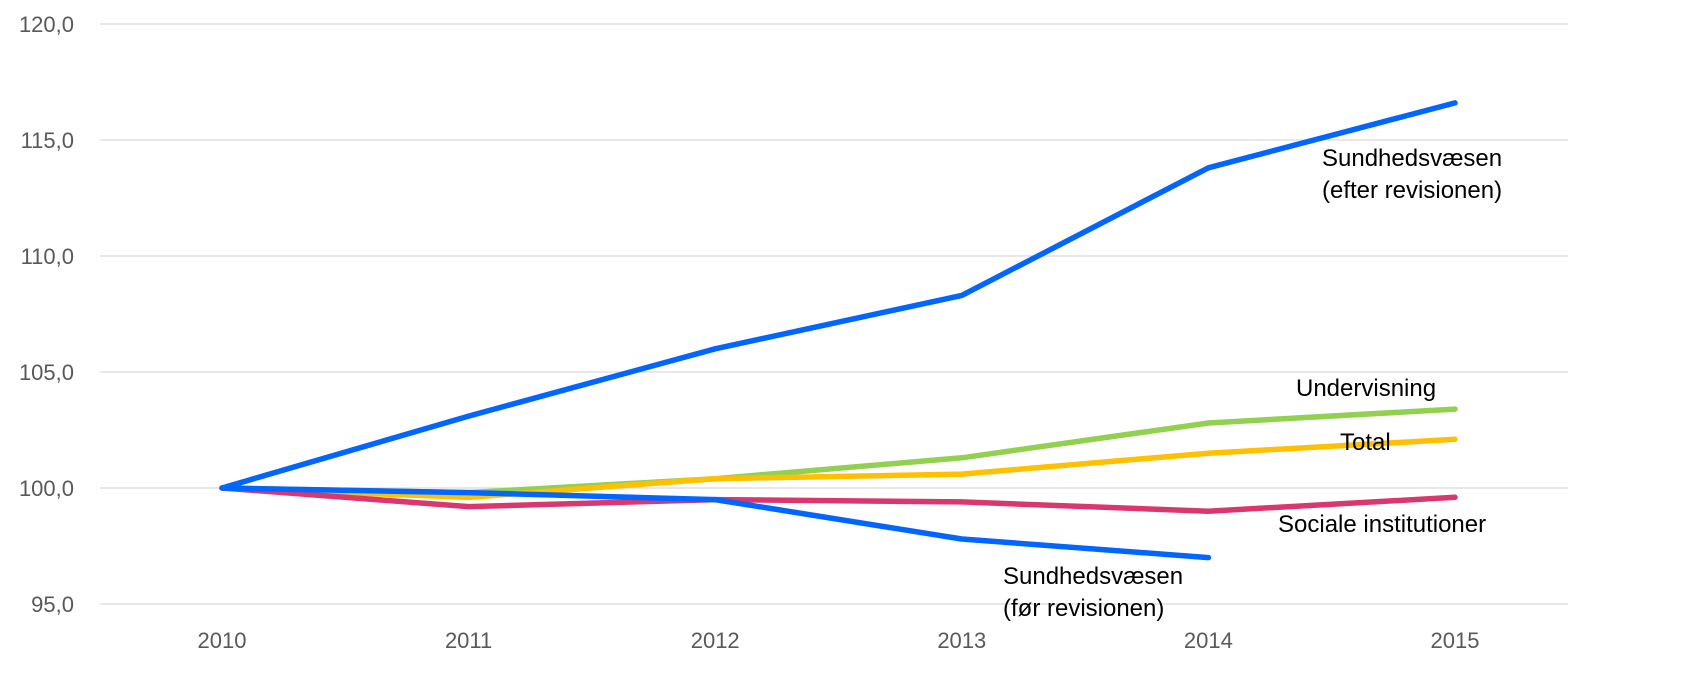 This screenshot has height=698, width=1682. What do you see at coordinates (222, 640) in the screenshot?
I see `x-tick-label: 2010` at bounding box center [222, 640].